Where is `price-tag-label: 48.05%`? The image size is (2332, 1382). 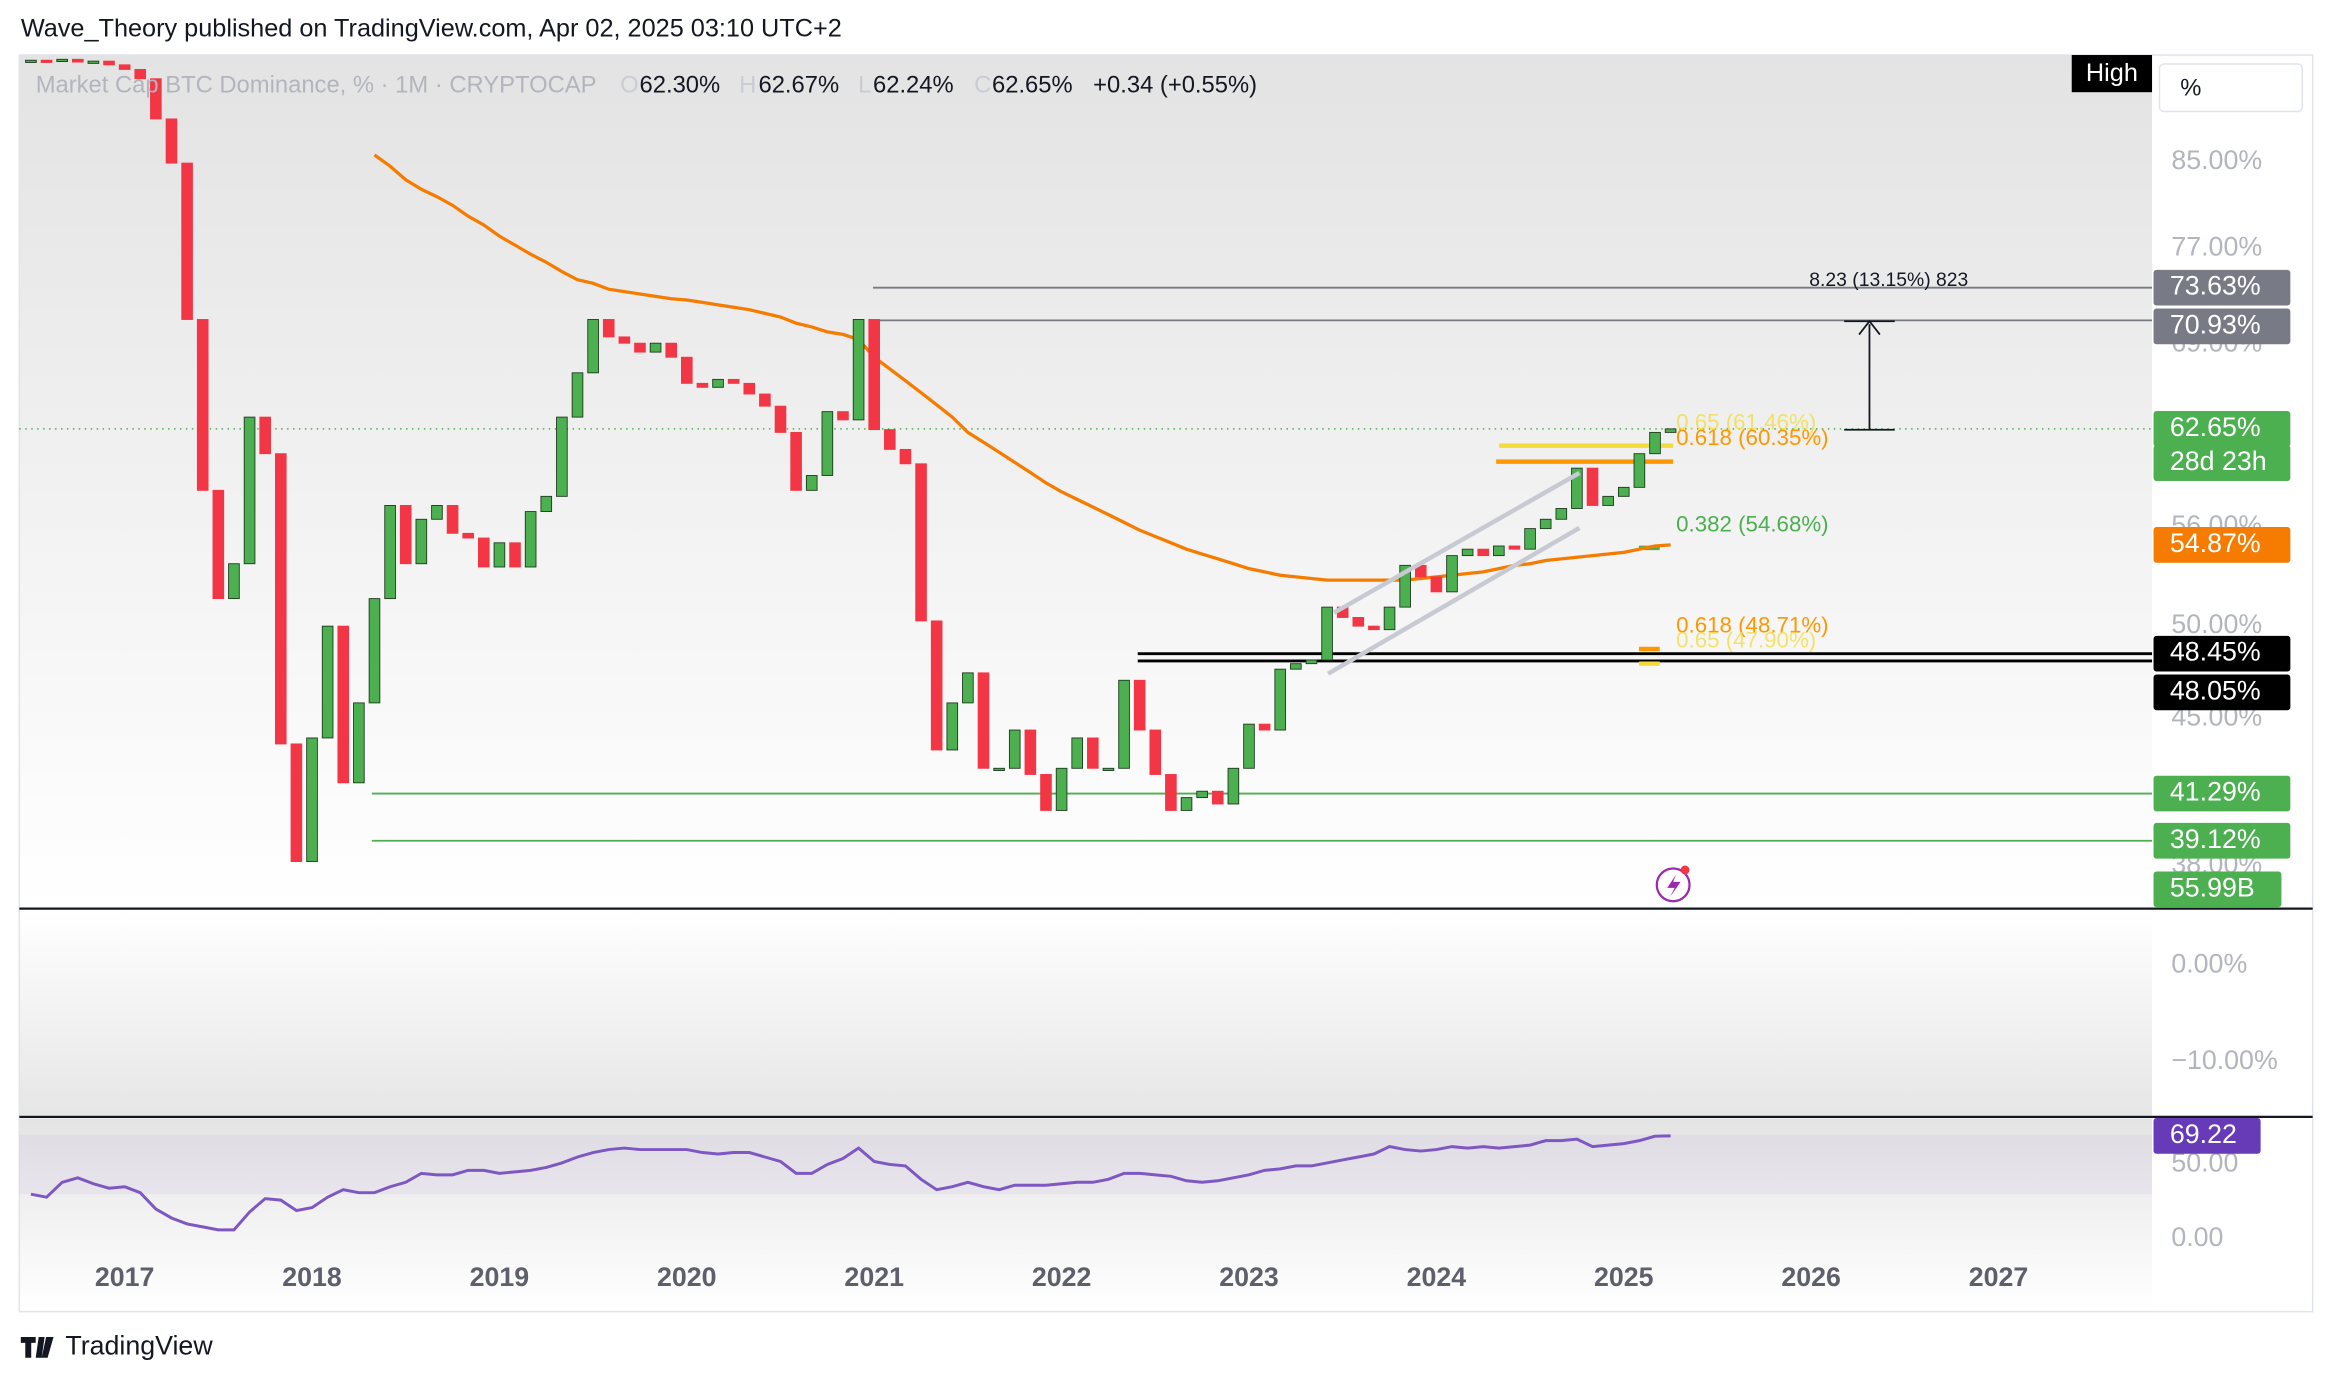 price-tag-label: 48.05% is located at coordinates (2215, 690).